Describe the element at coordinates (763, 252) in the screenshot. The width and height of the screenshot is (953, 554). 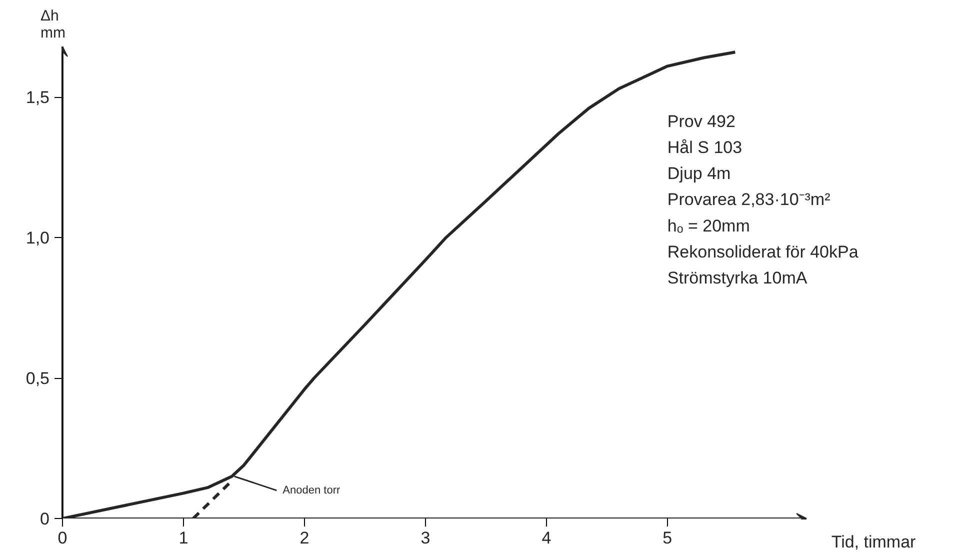
I see `annotation: Rekonsoliderat för 40kPa` at that location.